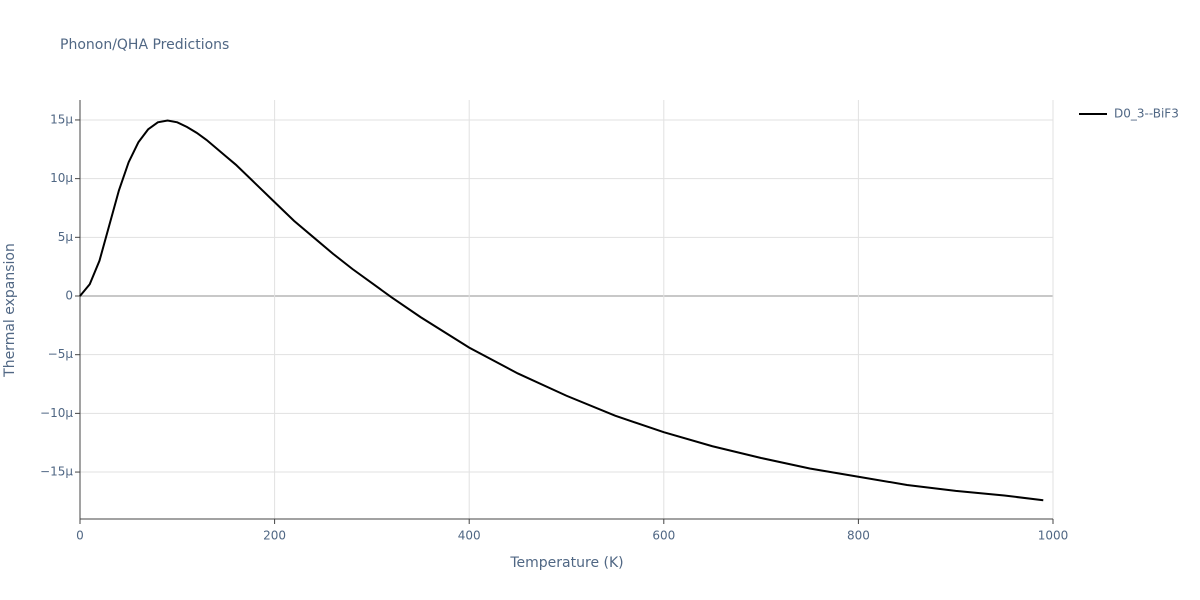 Image resolution: width=1200 pixels, height=600 pixels. What do you see at coordinates (61, 178) in the screenshot?
I see `y-tick-label: 10µ` at bounding box center [61, 178].